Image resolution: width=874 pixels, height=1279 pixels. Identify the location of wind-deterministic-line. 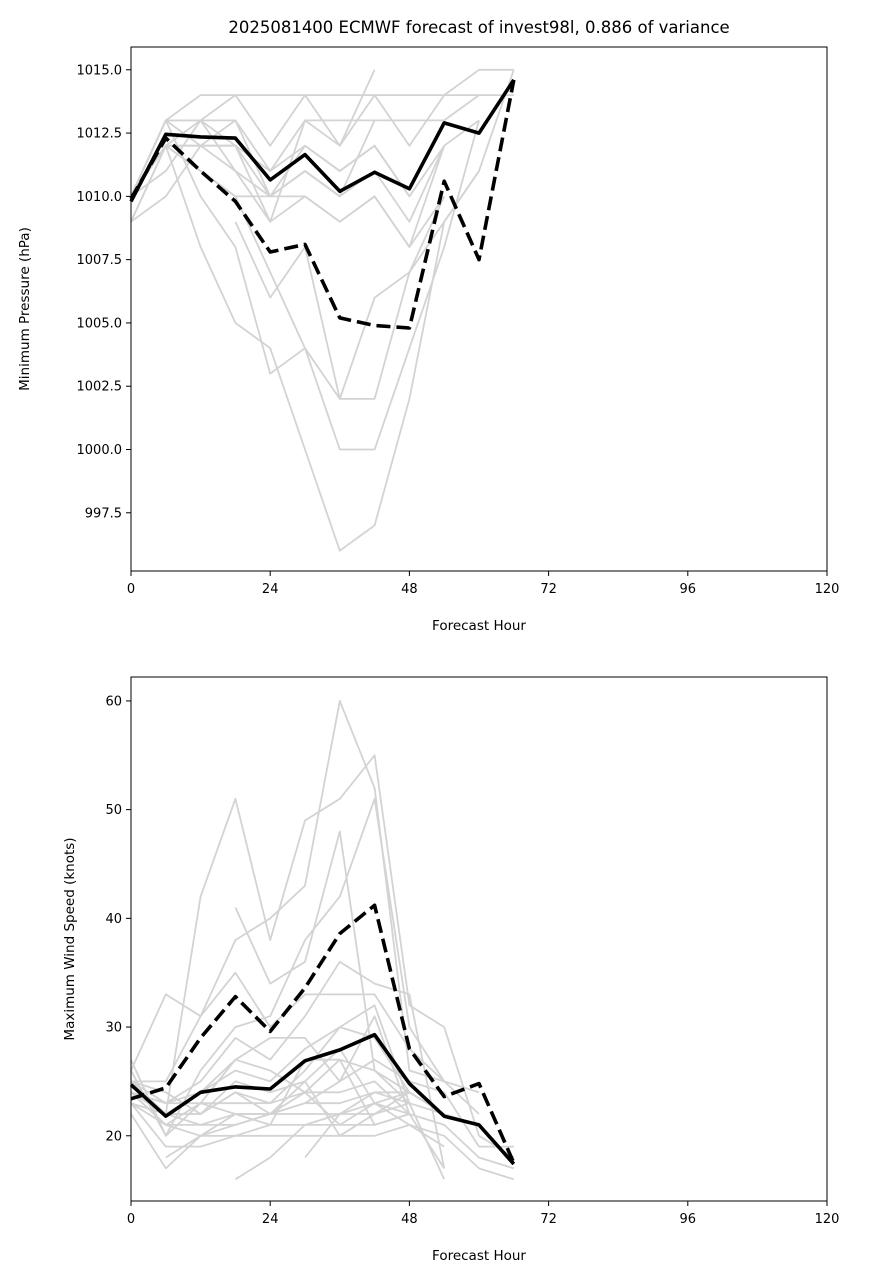
(323, 1033).